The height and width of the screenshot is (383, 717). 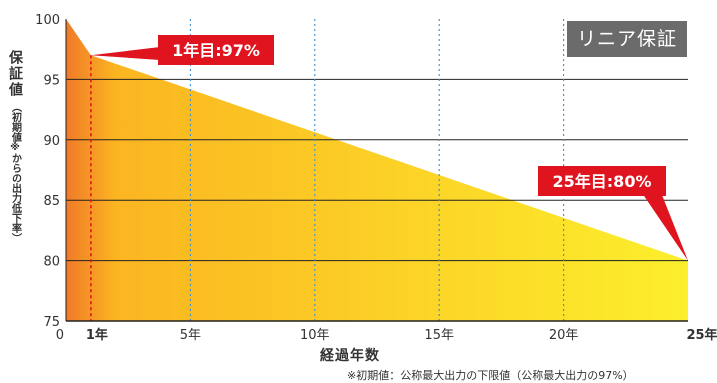 I want to click on y-tick-label: 80, so click(x=51, y=262).